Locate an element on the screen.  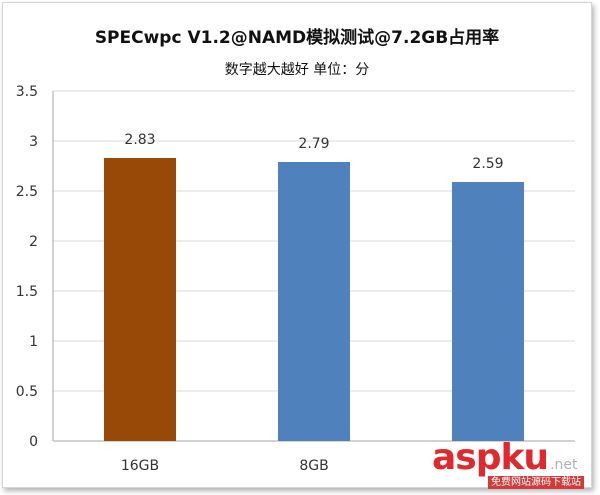
data-label: 2.83 is located at coordinates (139, 140).